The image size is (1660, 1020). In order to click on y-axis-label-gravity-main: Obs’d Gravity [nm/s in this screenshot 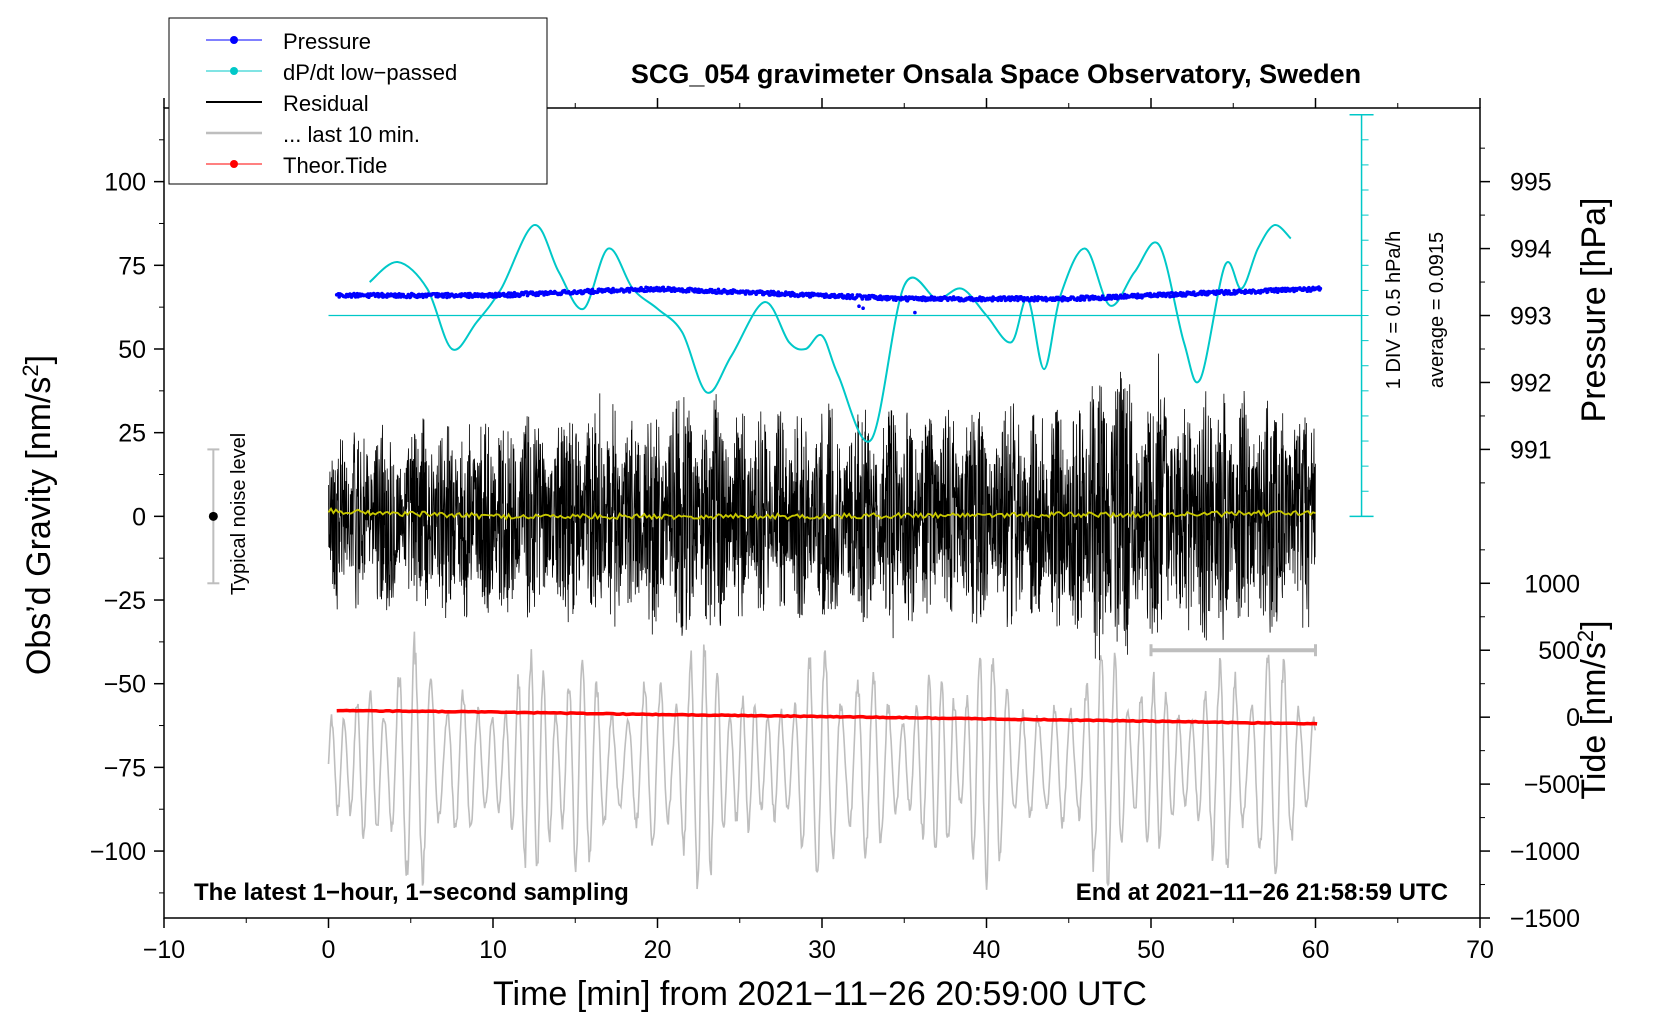, I will do `click(39, 526)`.